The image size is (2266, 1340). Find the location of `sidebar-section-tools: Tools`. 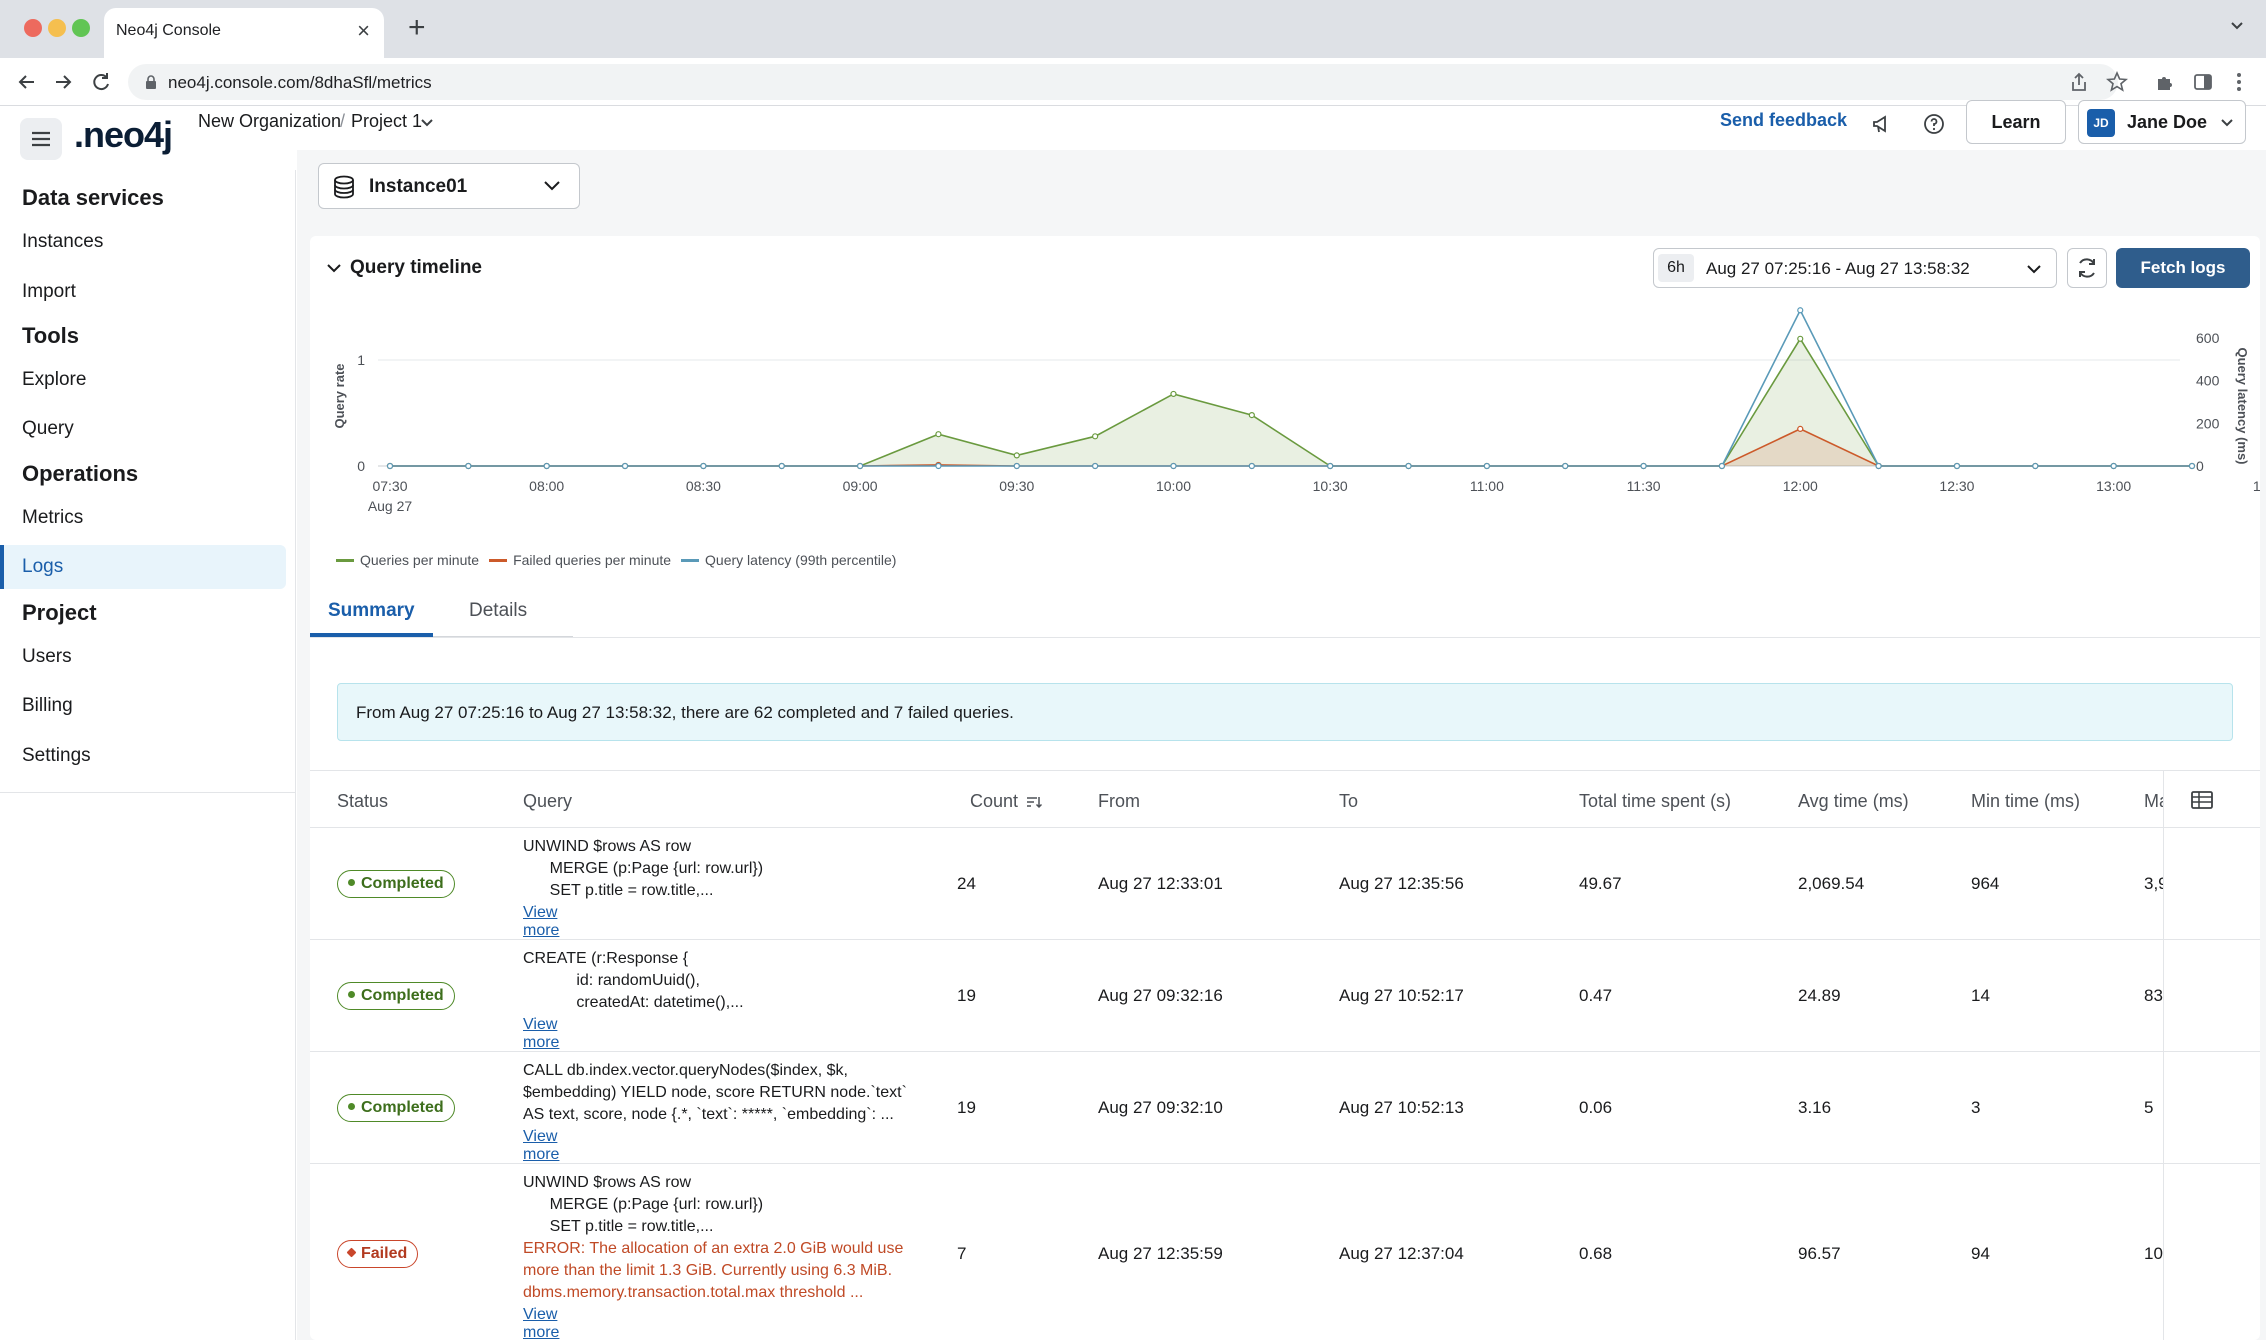

sidebar-section-tools: Tools is located at coordinates (51, 335).